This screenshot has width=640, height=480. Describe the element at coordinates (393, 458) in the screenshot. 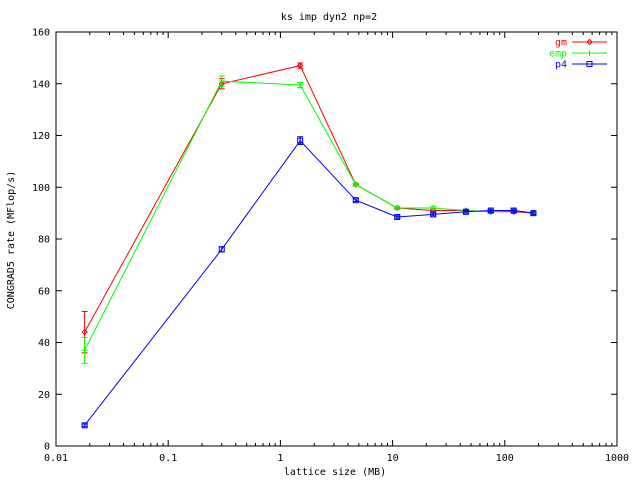

I see `x-tick-label: 10` at that location.